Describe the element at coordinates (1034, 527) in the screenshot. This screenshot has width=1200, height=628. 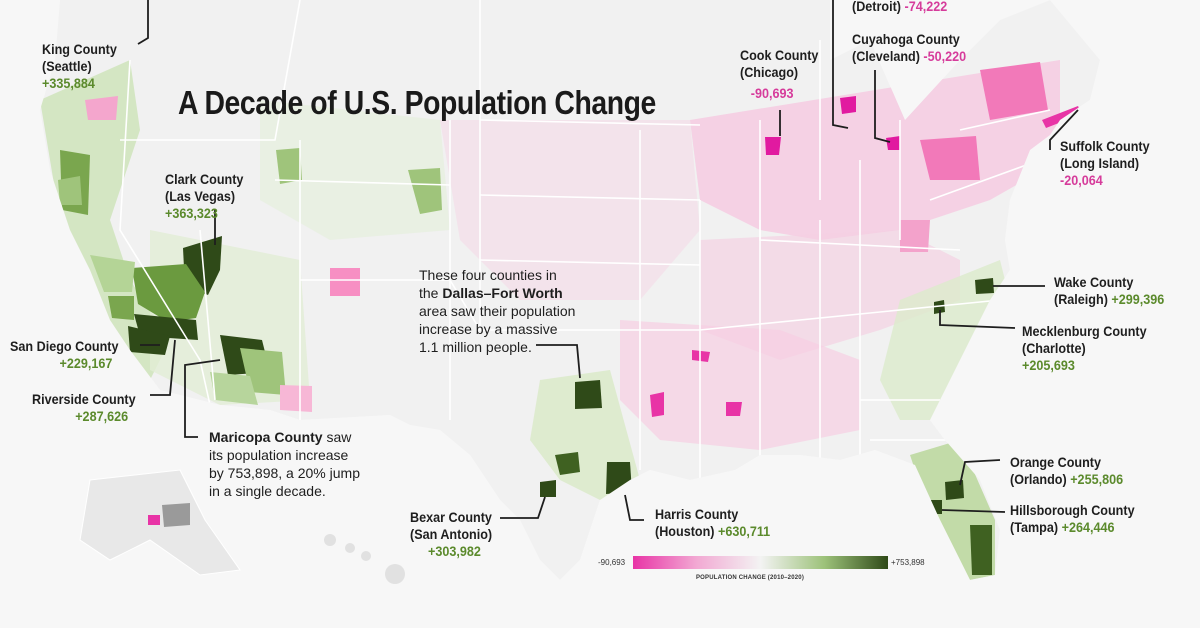
I see `county-city: (Tampa)` at that location.